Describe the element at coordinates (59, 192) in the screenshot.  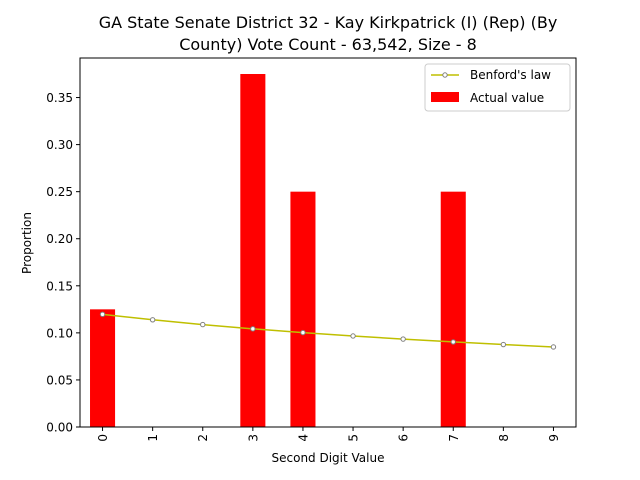
I see `y-tick-label: 0.25` at that location.